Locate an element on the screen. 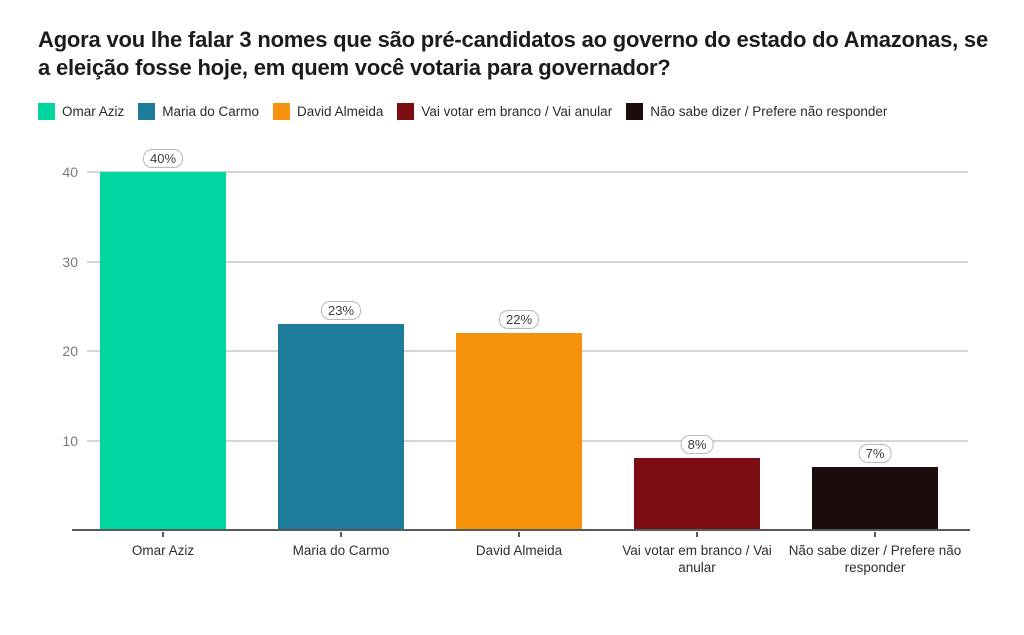 The width and height of the screenshot is (1024, 635). legend-label: Vai votar em branco / Vai anular is located at coordinates (517, 111).